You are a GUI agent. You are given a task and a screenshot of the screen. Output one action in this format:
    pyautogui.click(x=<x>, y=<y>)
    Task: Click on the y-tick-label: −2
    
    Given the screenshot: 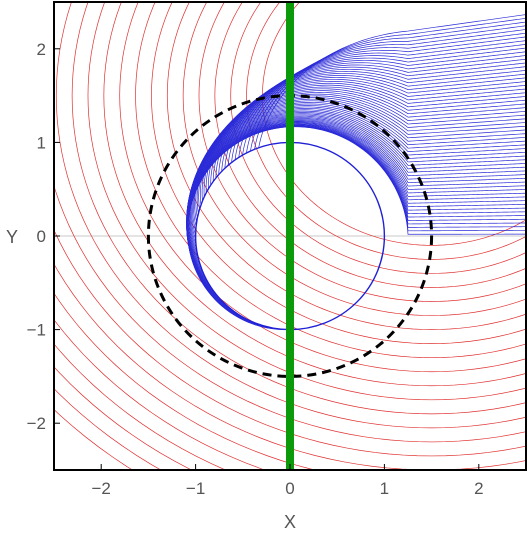 What is the action you would take?
    pyautogui.click(x=36, y=423)
    